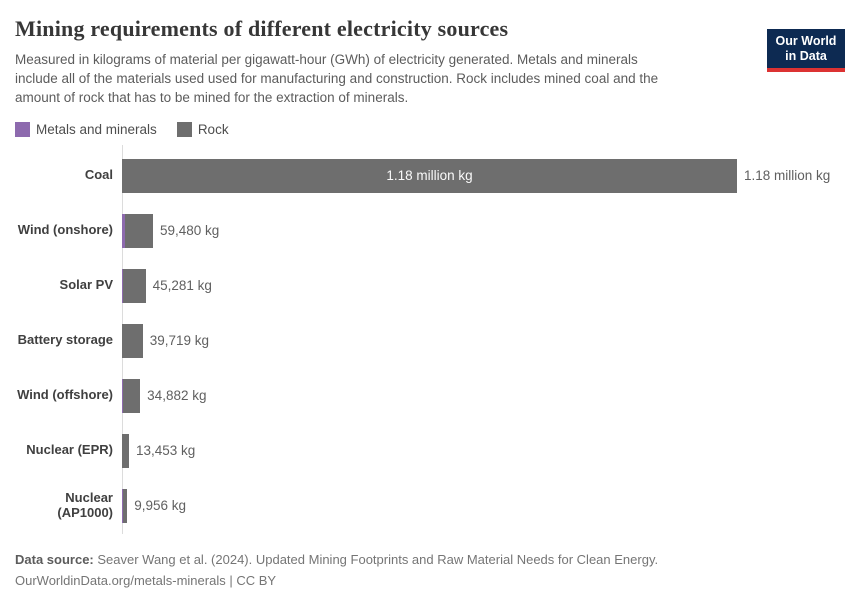  I want to click on bar-value-label: 9,956 kg, so click(160, 506).